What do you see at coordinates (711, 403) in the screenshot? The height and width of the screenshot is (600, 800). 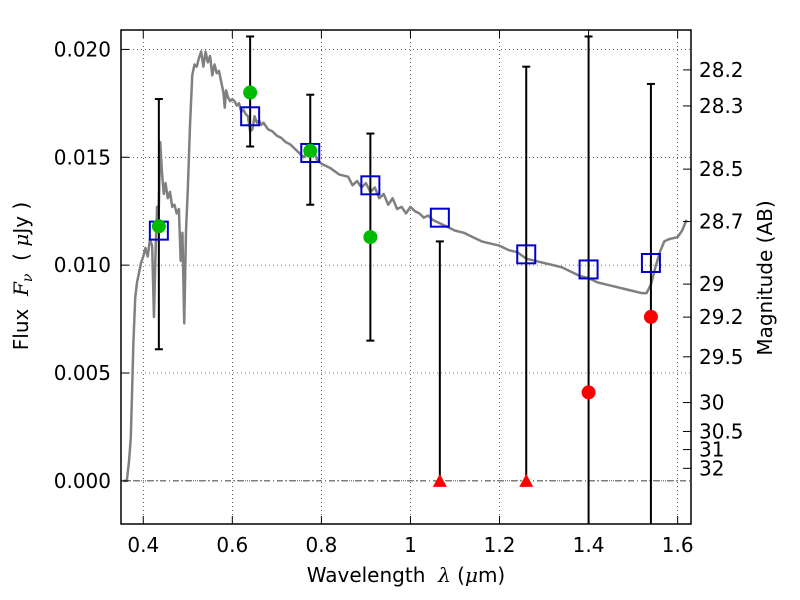 I see `y2-tick-label: 30` at bounding box center [711, 403].